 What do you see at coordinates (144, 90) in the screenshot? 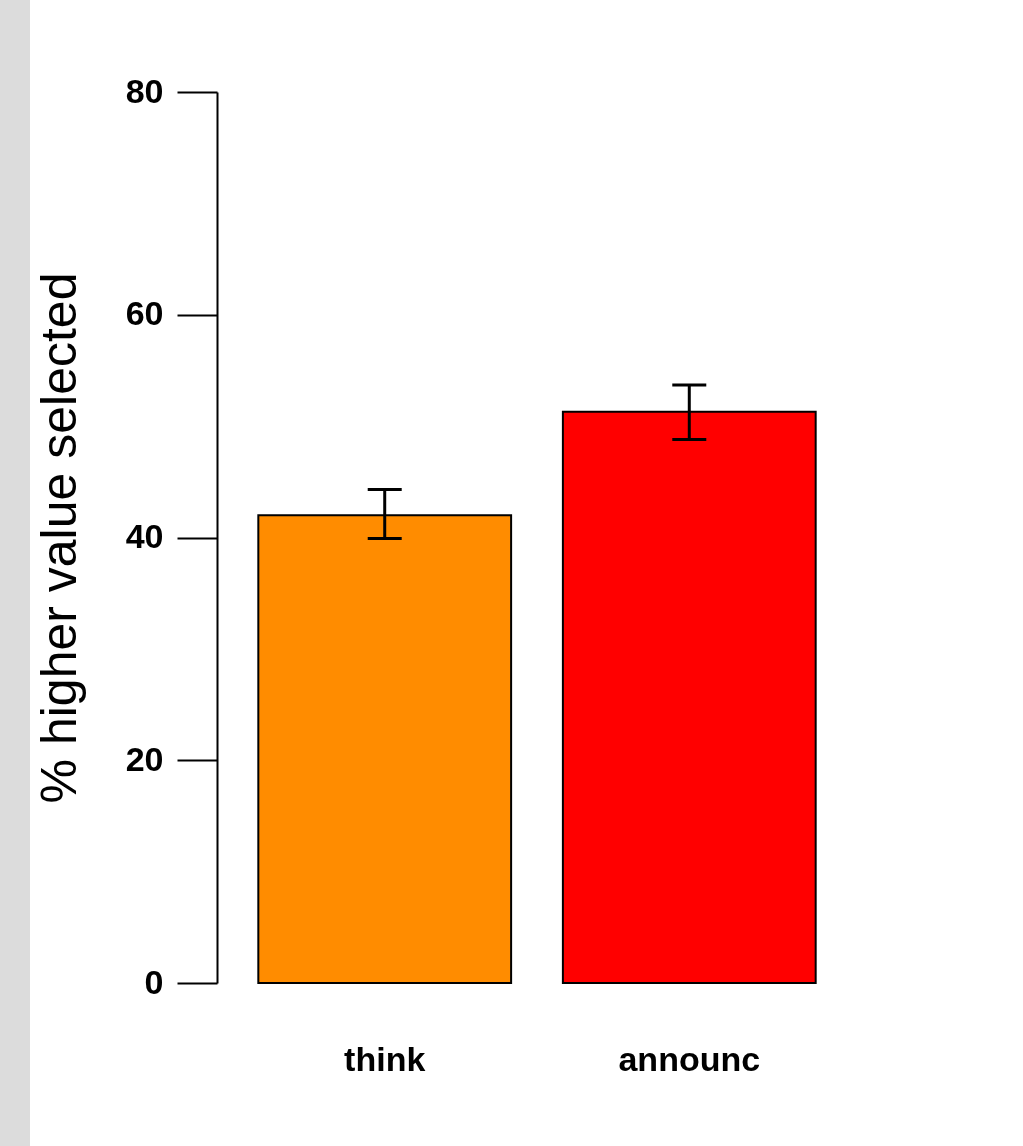
I see `y-tick-label: 80` at bounding box center [144, 90].